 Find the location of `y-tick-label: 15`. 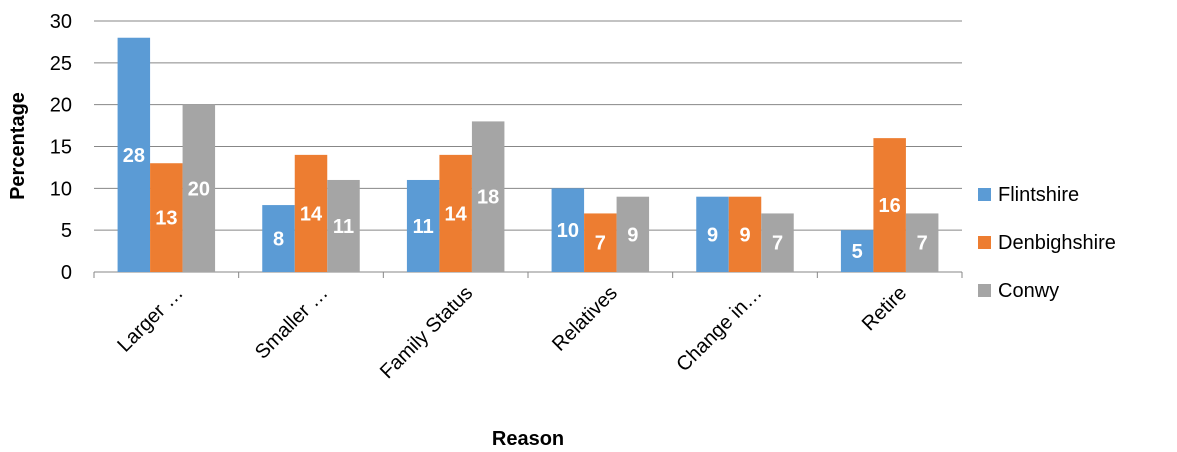

y-tick-label: 15 is located at coordinates (61, 148).